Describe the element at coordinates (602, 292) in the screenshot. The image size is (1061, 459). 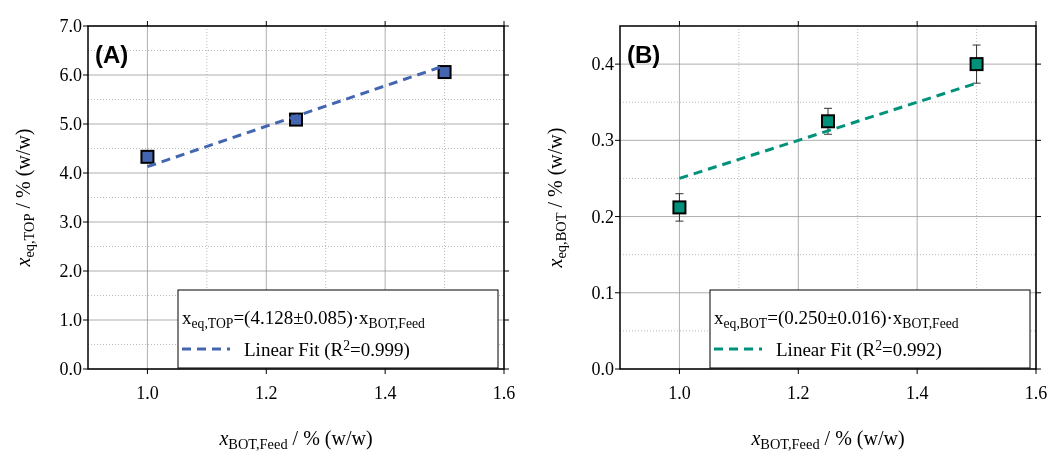
I see `y-tick-label: 0.1` at that location.